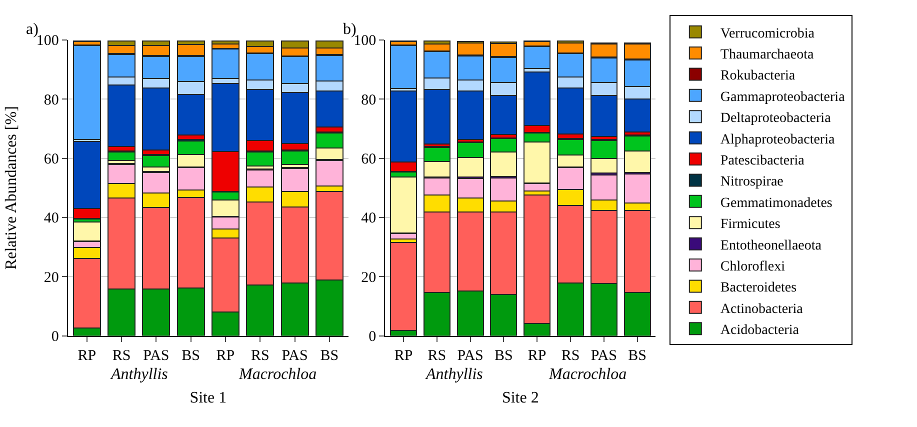 This screenshot has width=917, height=427. What do you see at coordinates (778, 140) in the screenshot?
I see `legend-label: Alphaproteobacteria` at bounding box center [778, 140].